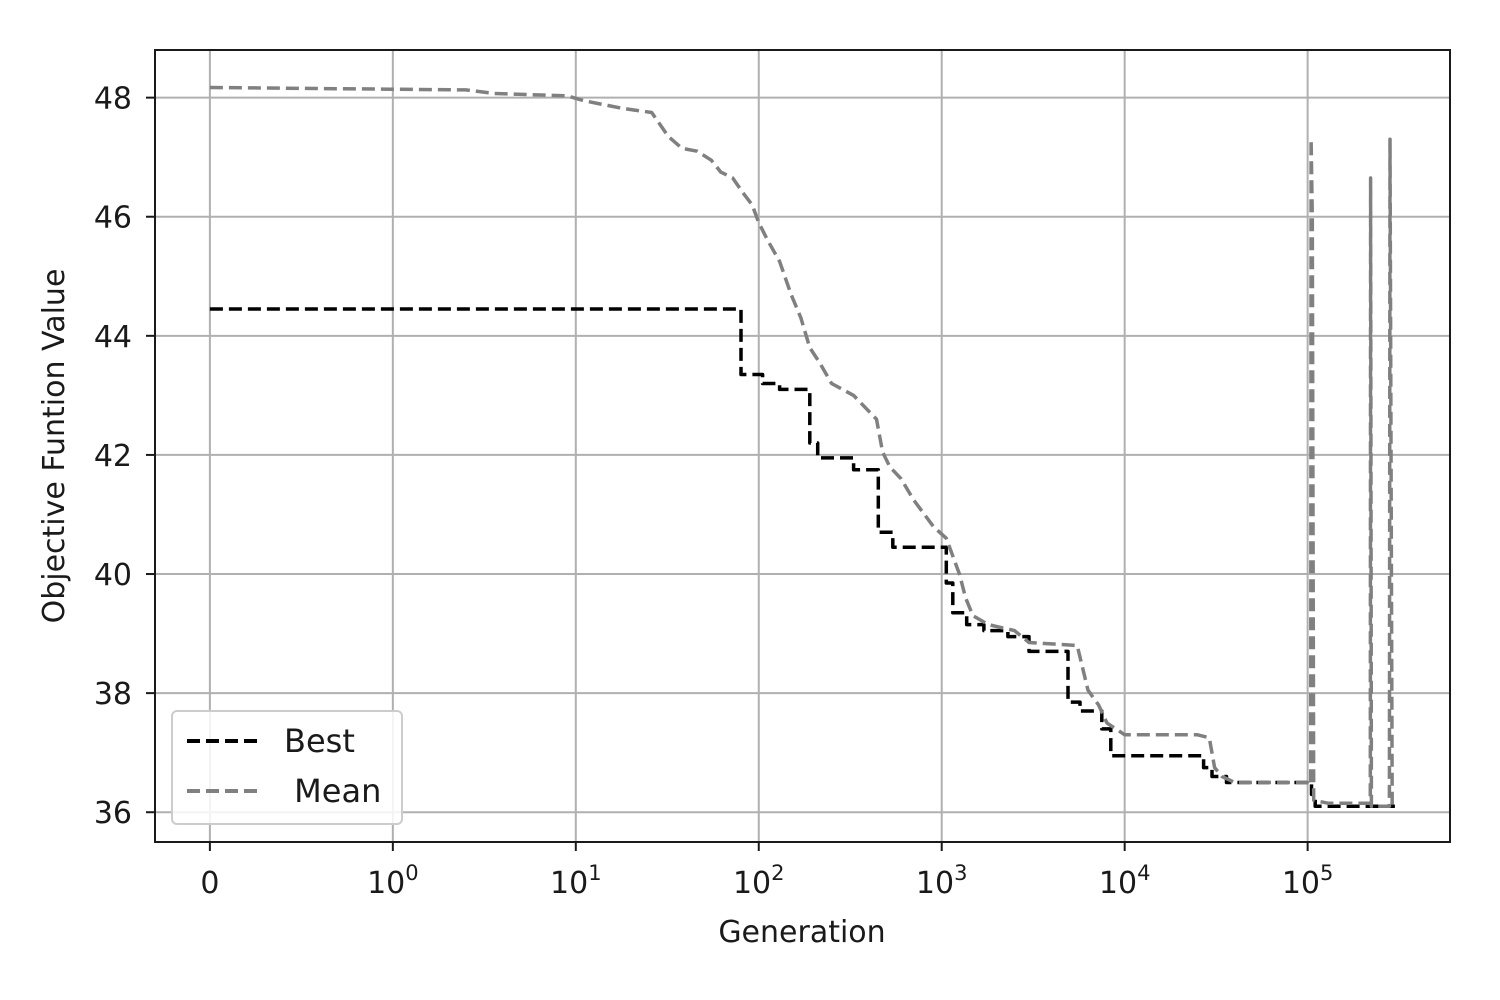 The height and width of the screenshot is (1000, 1500). What do you see at coordinates (801, 932) in the screenshot?
I see `x-axis-label: Generation` at bounding box center [801, 932].